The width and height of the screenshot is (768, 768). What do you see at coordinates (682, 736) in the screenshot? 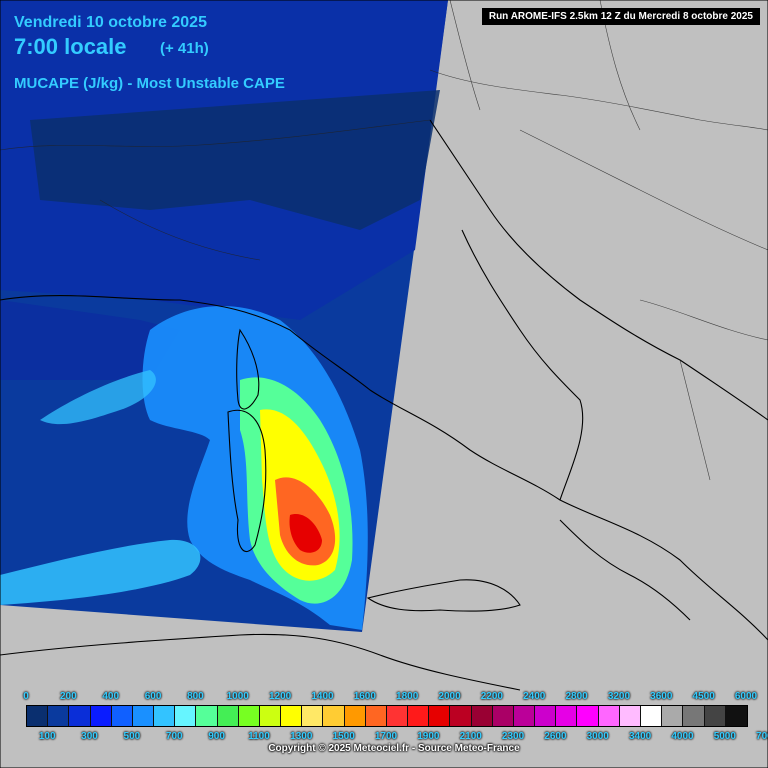
I see `legend-bottom-label: 4000` at bounding box center [682, 736].